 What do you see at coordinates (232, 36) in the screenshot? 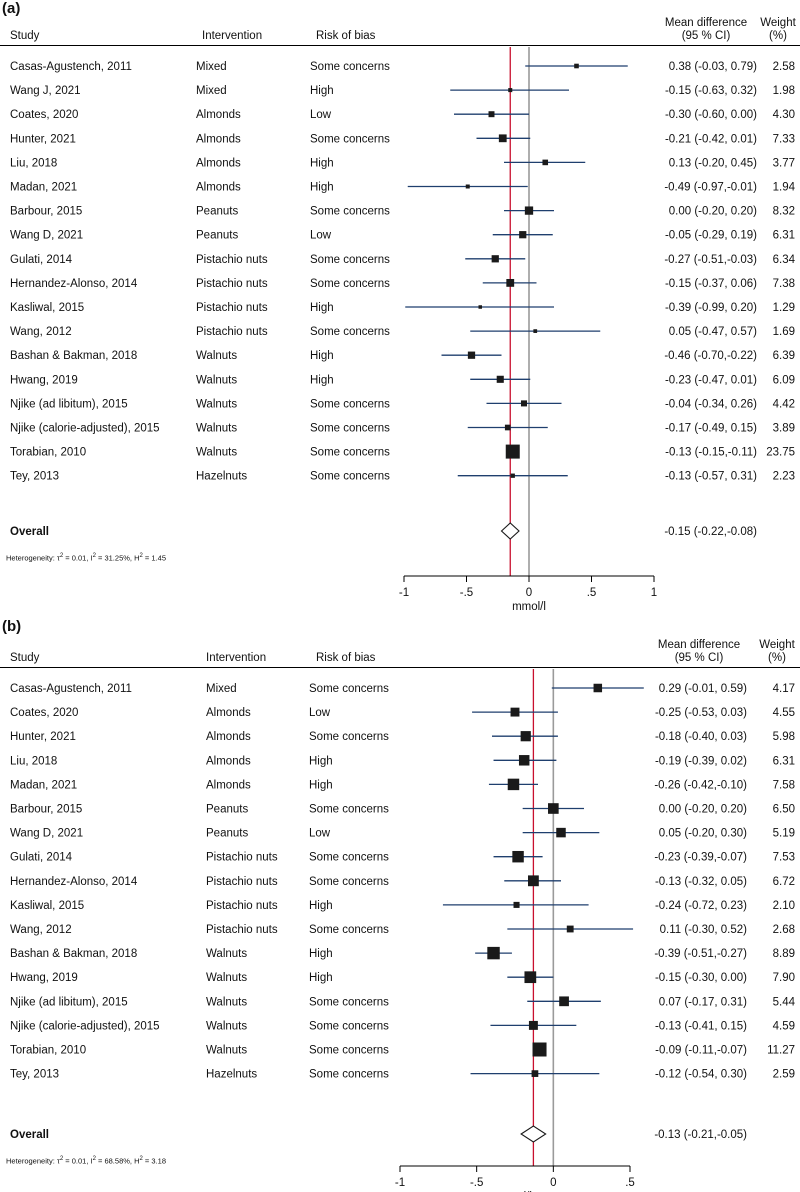
I see `header-intervention: Intervention` at bounding box center [232, 36].